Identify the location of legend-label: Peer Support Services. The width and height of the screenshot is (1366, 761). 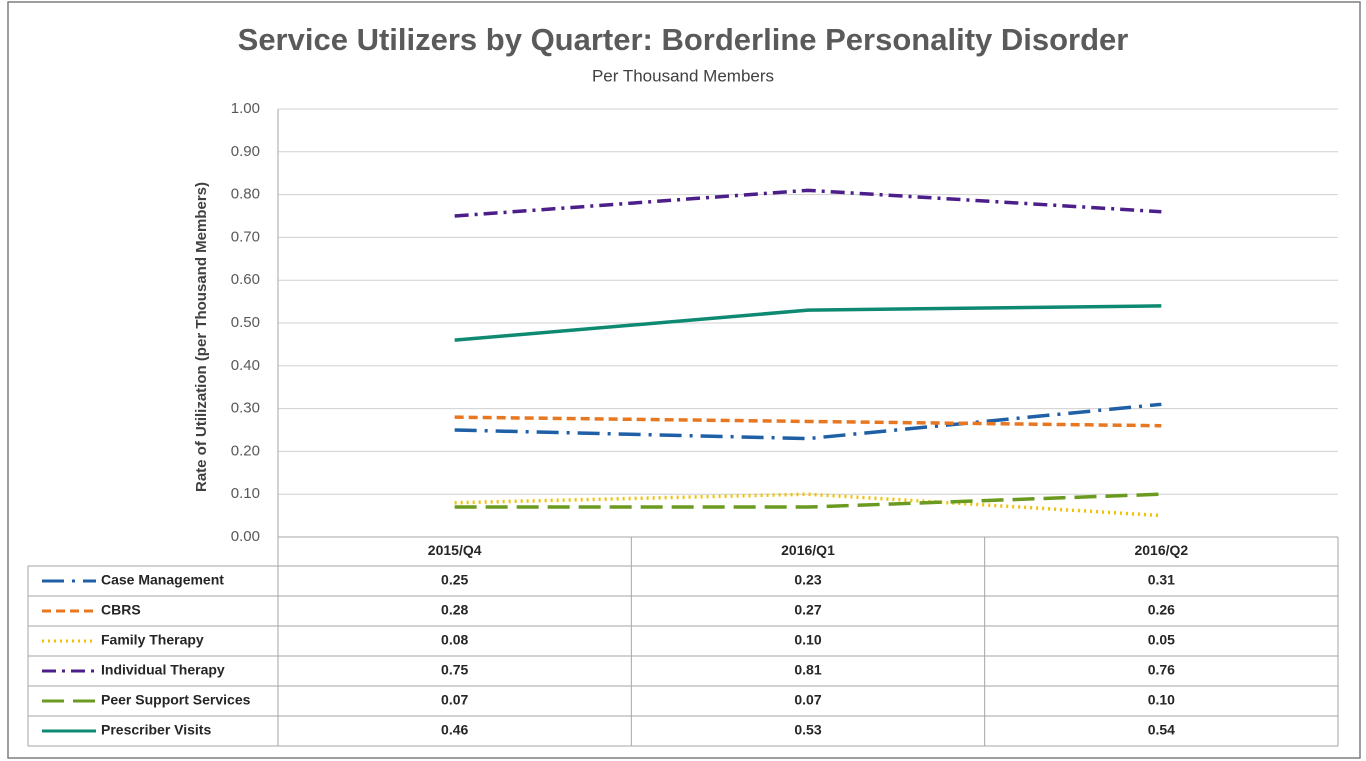
(176, 700).